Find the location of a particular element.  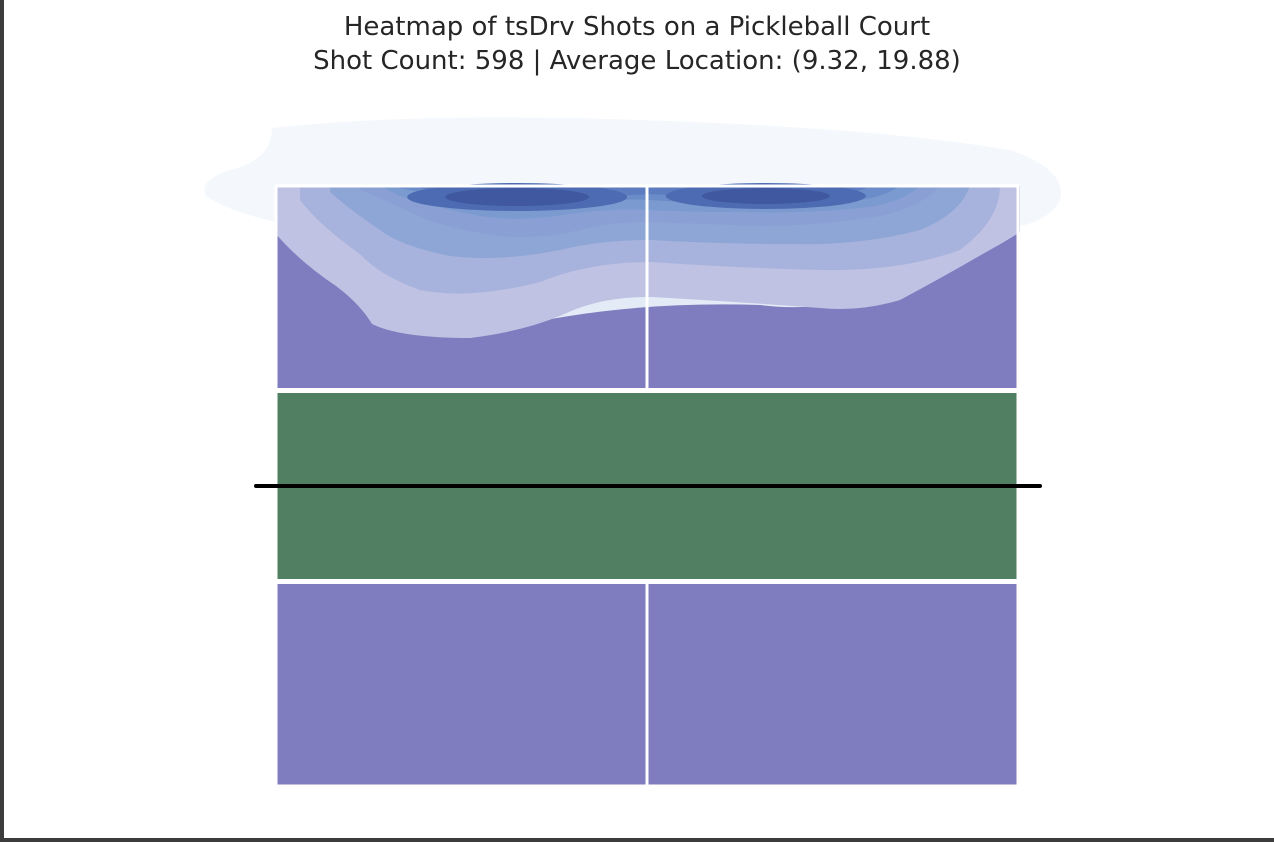

density-peak-left is located at coordinates (517, 197).